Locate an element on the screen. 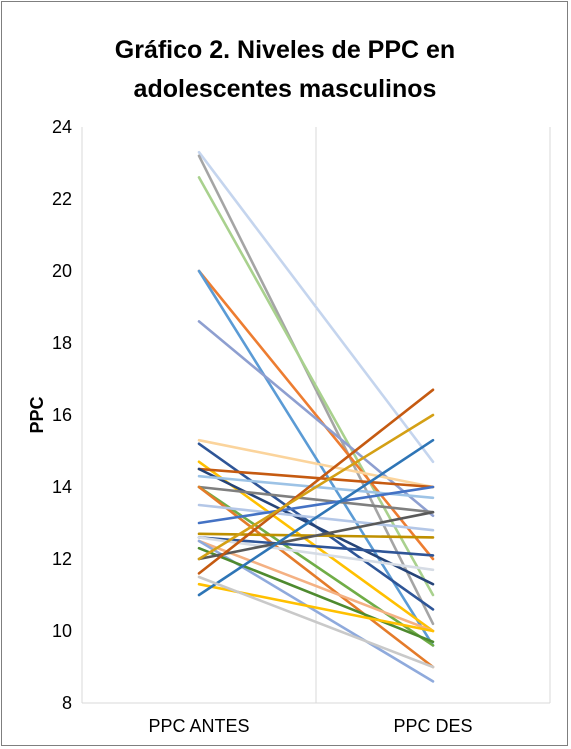 This screenshot has height=749, width=571. x-tick-label: PPC DES is located at coordinates (432, 726).